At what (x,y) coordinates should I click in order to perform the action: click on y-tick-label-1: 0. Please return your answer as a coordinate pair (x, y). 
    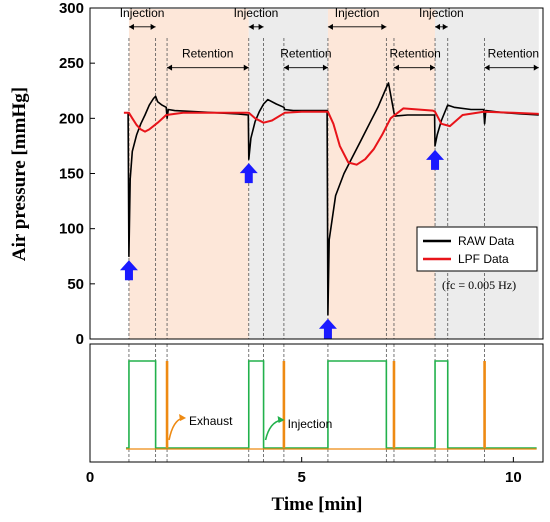
    Looking at the image, I should click on (80, 339).